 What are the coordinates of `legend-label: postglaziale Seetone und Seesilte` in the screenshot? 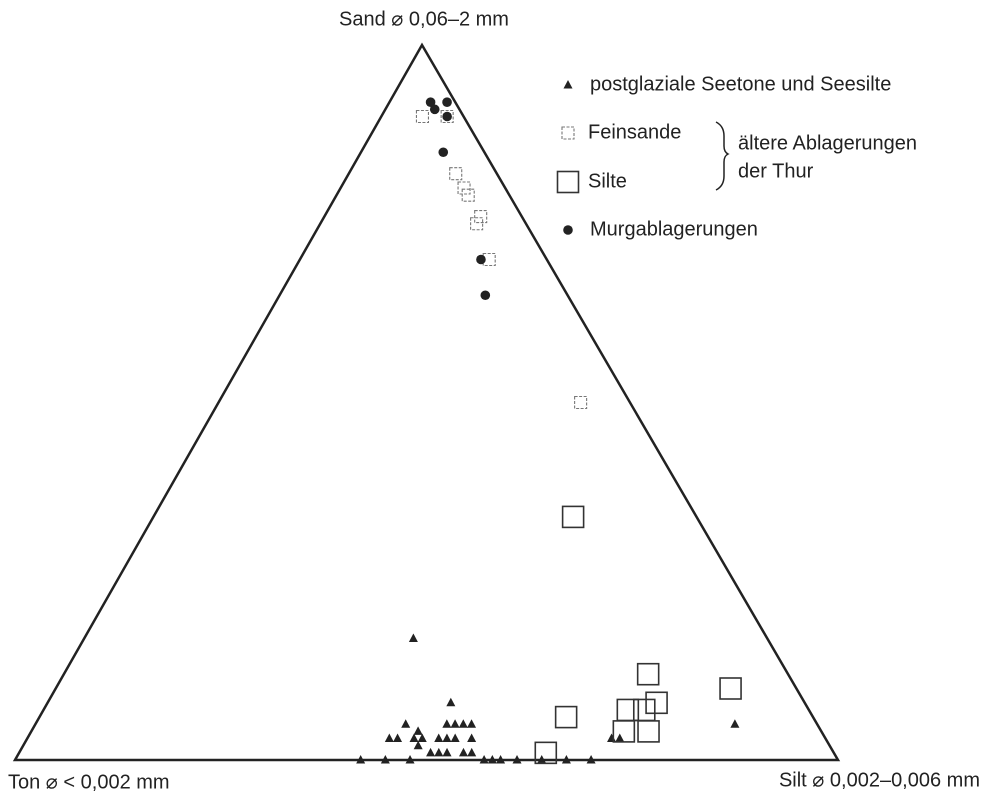 It's located at (740, 84).